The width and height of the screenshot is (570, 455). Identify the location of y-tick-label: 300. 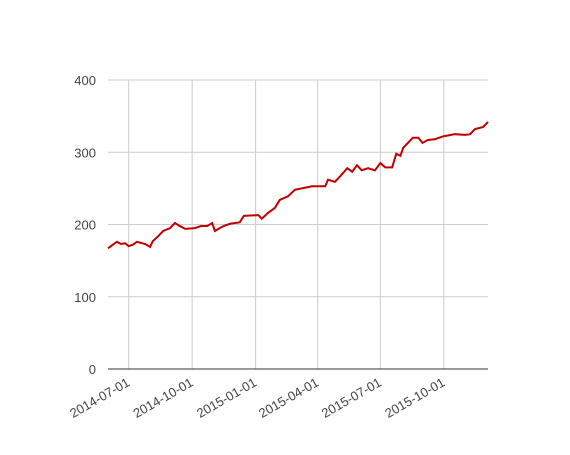
(85, 152).